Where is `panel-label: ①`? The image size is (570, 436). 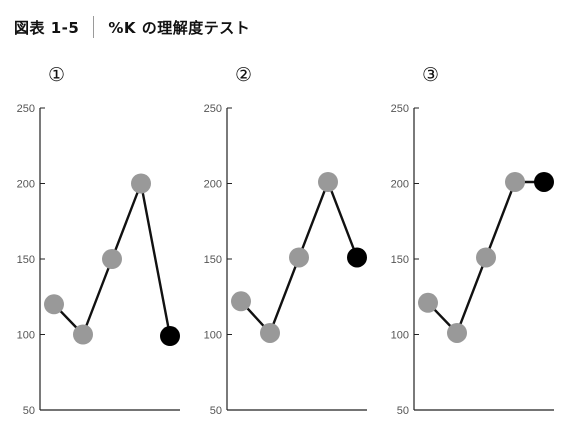 panel-label: ① is located at coordinates (56, 75).